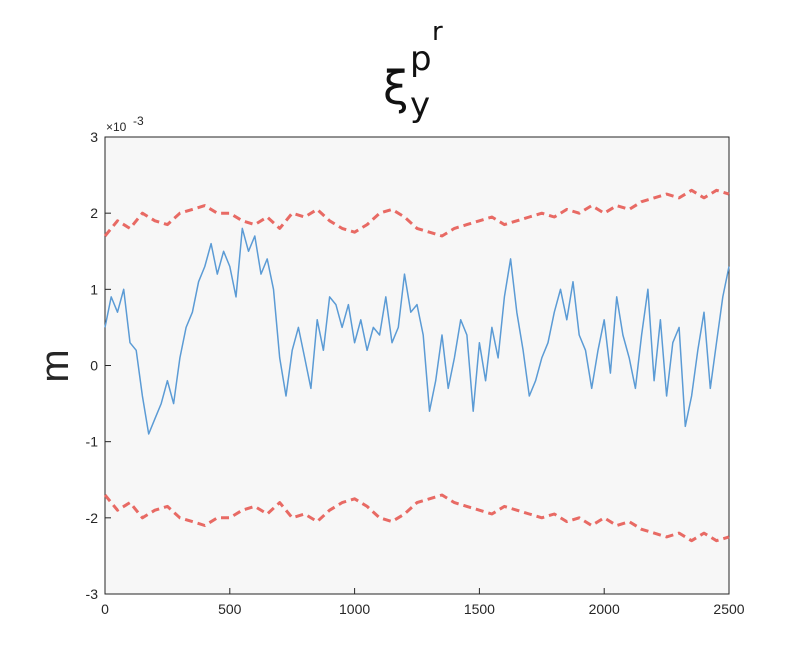  Describe the element at coordinates (92, 594) in the screenshot. I see `y-tick-label: -3` at that location.